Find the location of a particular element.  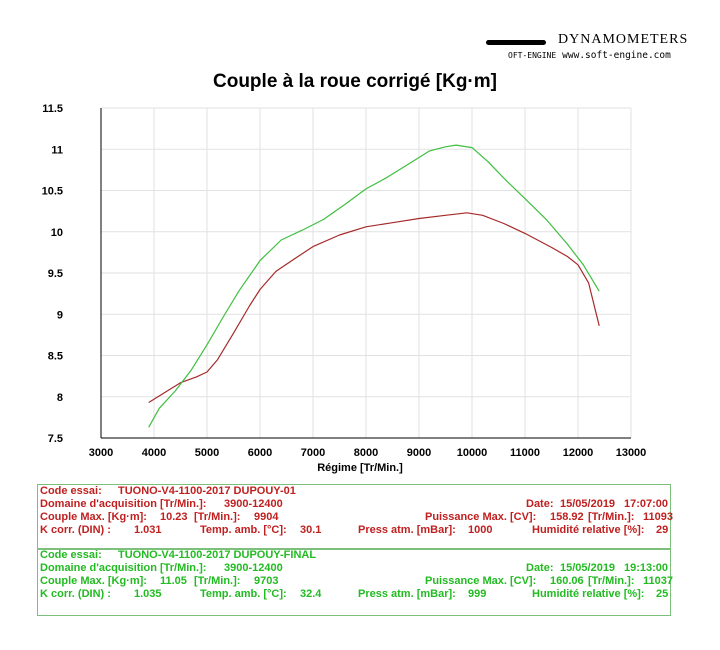

y-tick-label: 8 is located at coordinates (60, 398).